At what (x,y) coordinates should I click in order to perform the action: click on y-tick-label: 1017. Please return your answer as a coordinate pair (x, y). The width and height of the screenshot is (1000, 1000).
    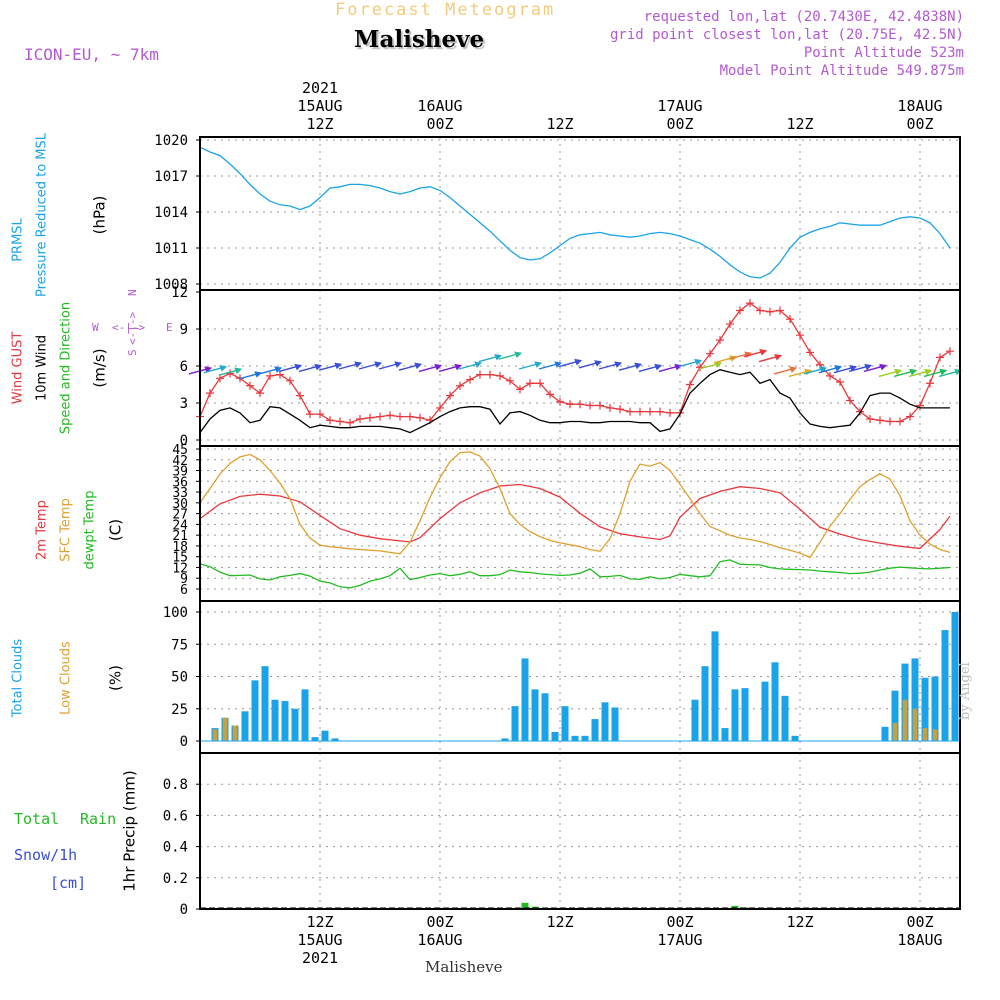
    Looking at the image, I should click on (171, 177).